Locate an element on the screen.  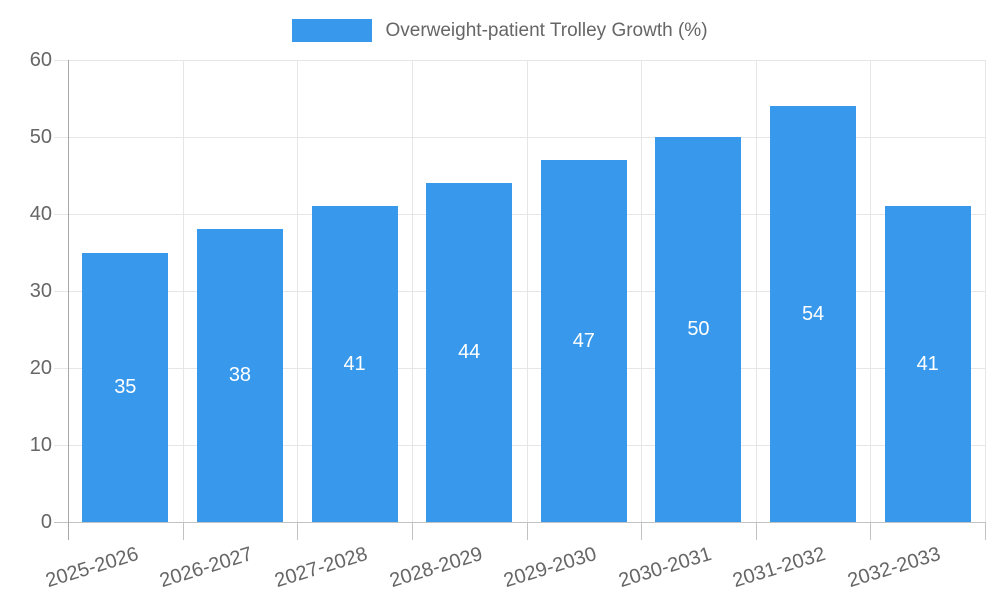
legend-item: Overweight-patient Trolley Growth (%) is located at coordinates (500, 30).